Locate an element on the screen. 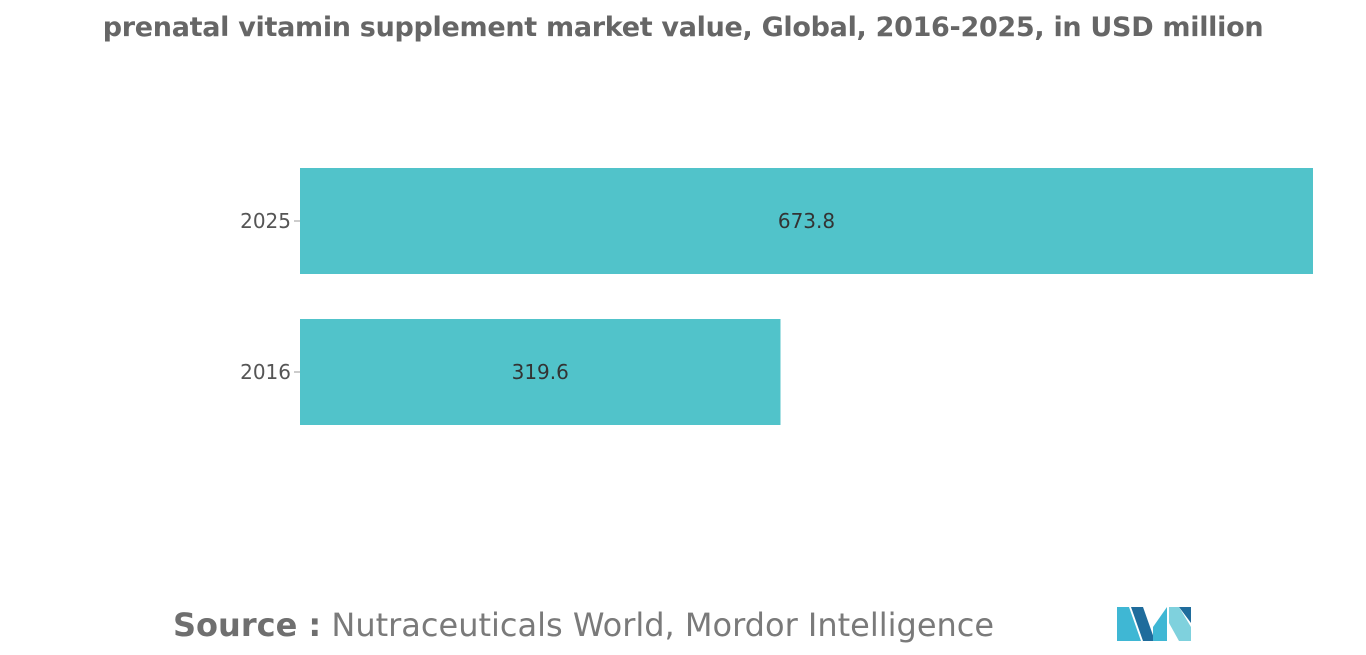 This screenshot has height=655, width=1366. bar-2016 is located at coordinates (540, 372).